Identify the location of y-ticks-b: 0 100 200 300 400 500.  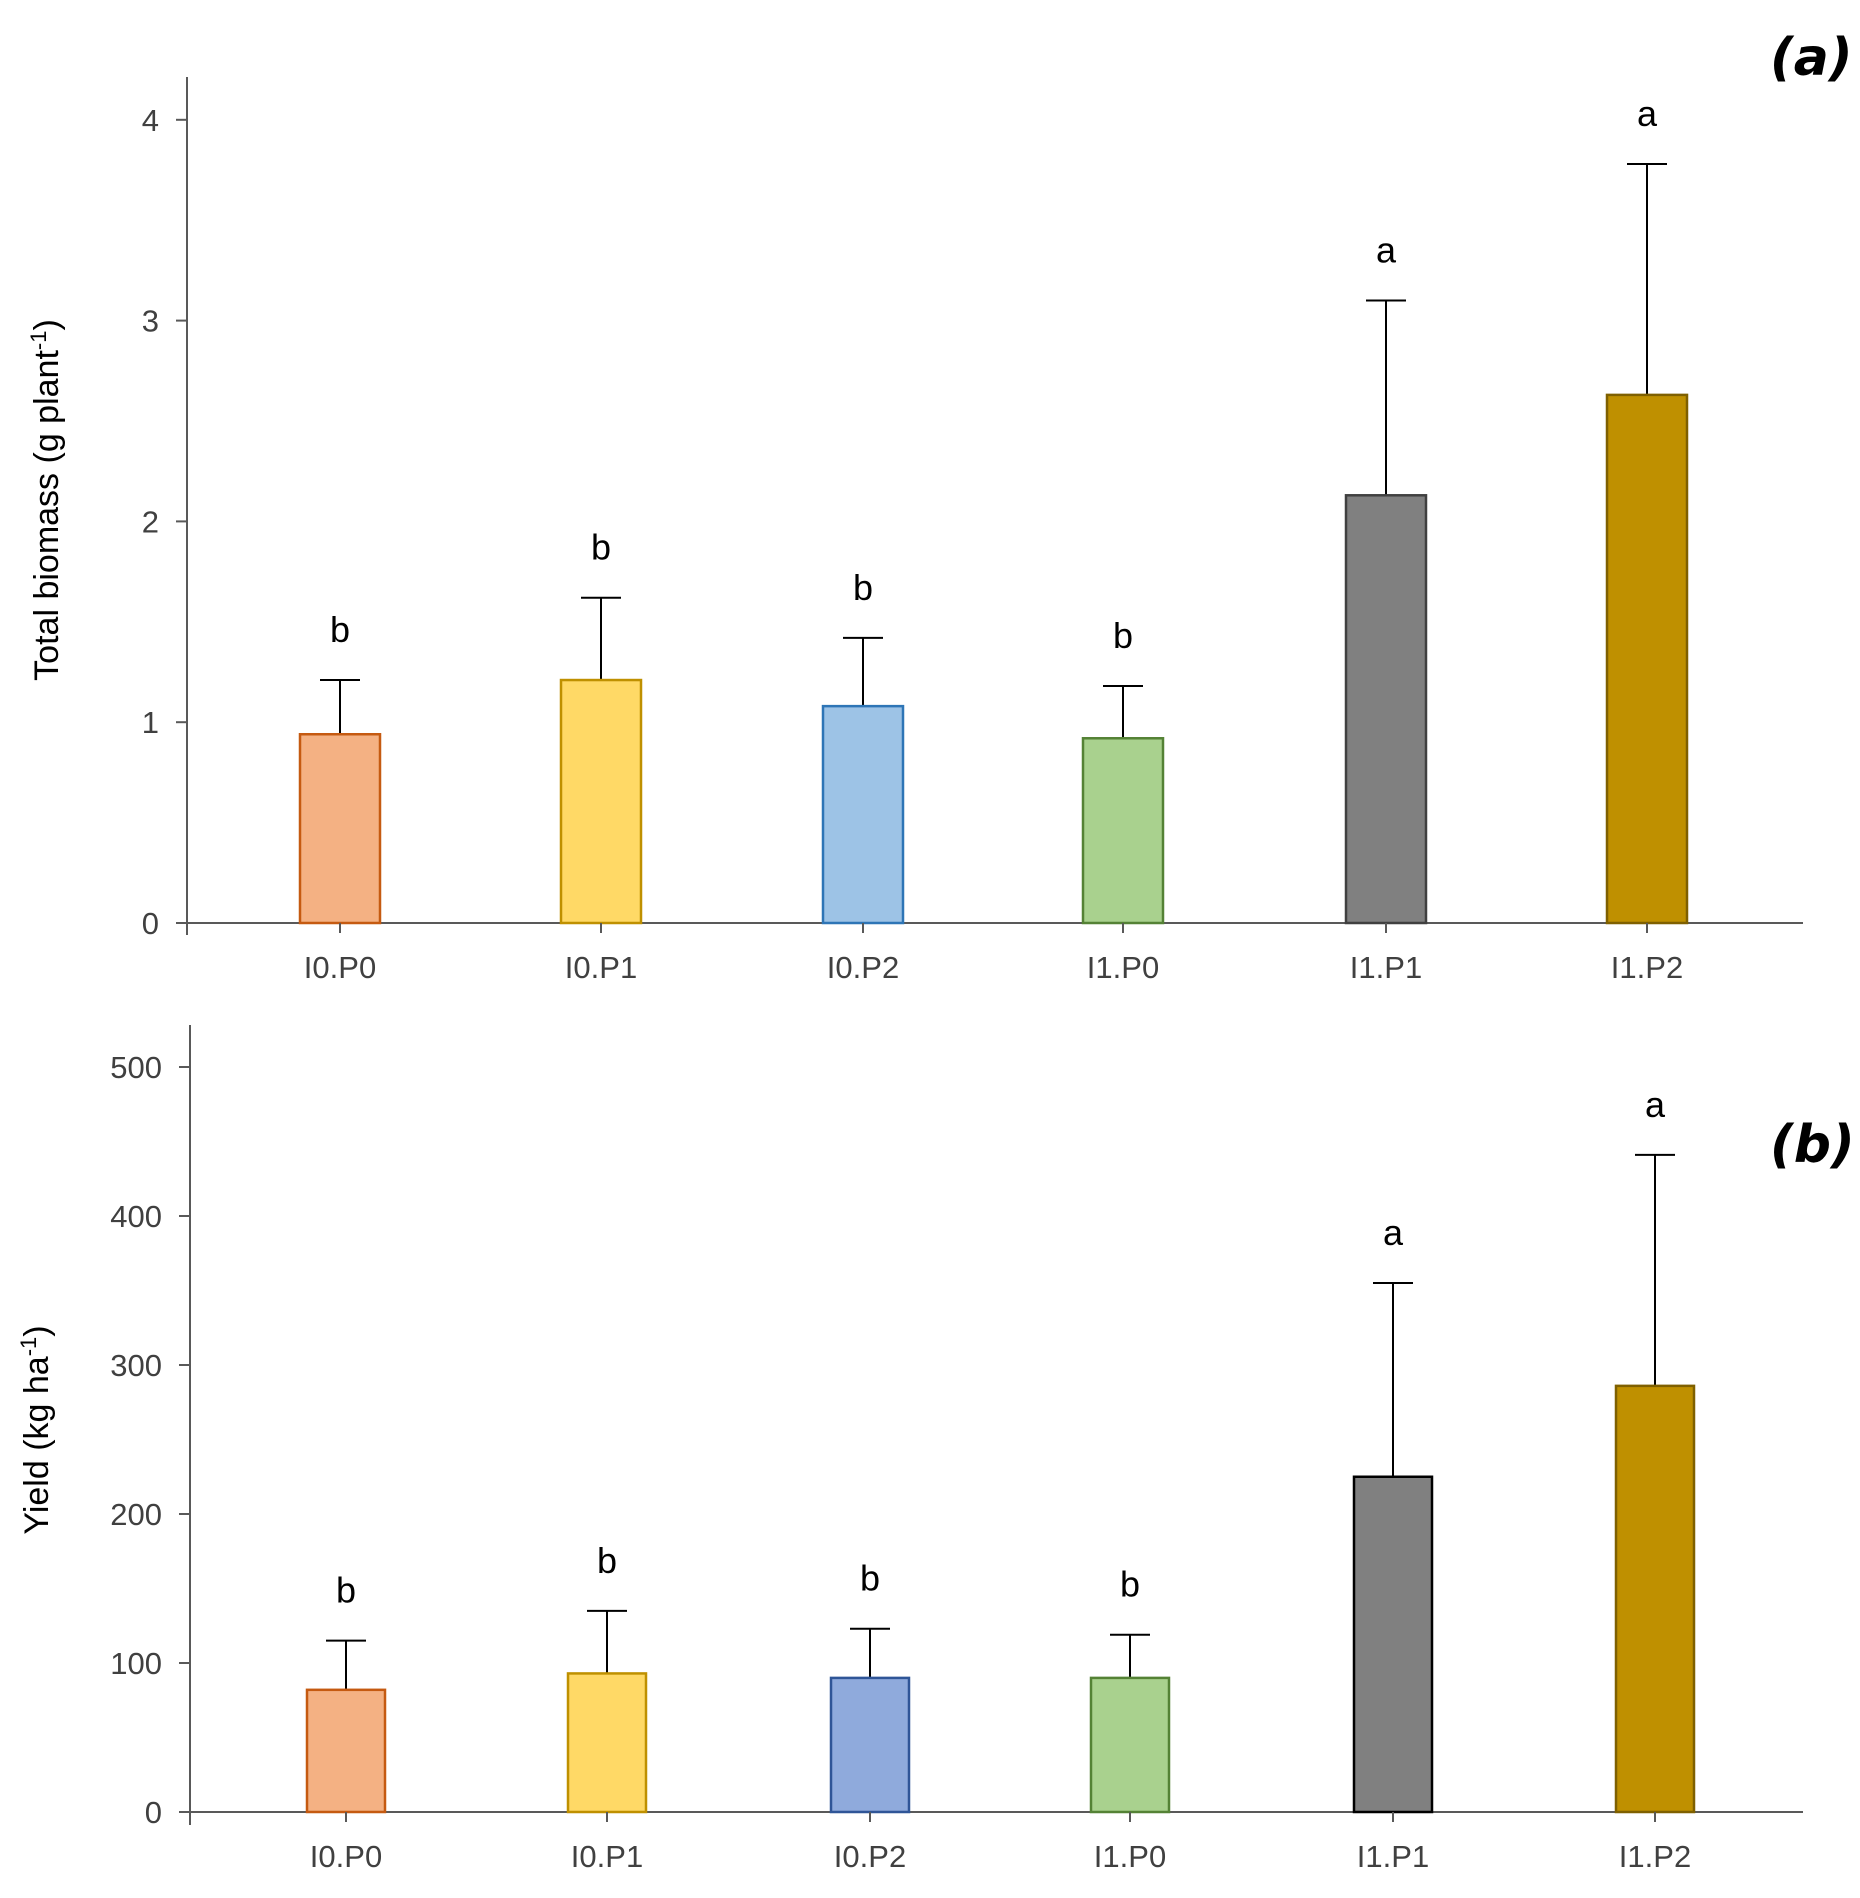
(150, 1440).